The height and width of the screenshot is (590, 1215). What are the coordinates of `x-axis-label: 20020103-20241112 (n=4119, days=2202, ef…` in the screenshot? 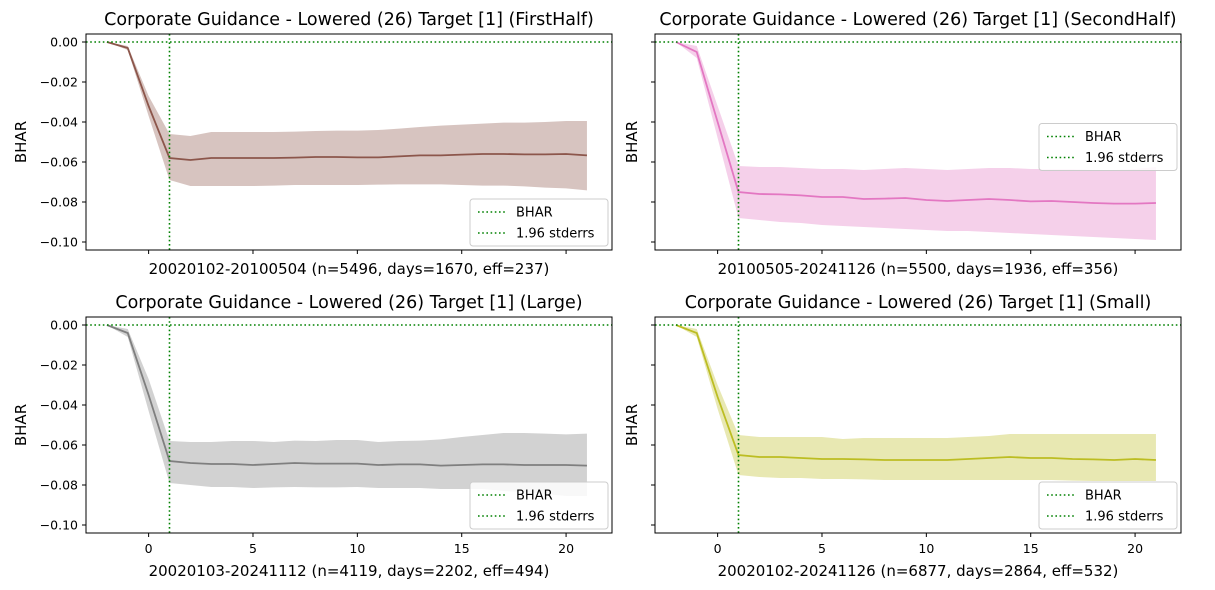 It's located at (349, 571).